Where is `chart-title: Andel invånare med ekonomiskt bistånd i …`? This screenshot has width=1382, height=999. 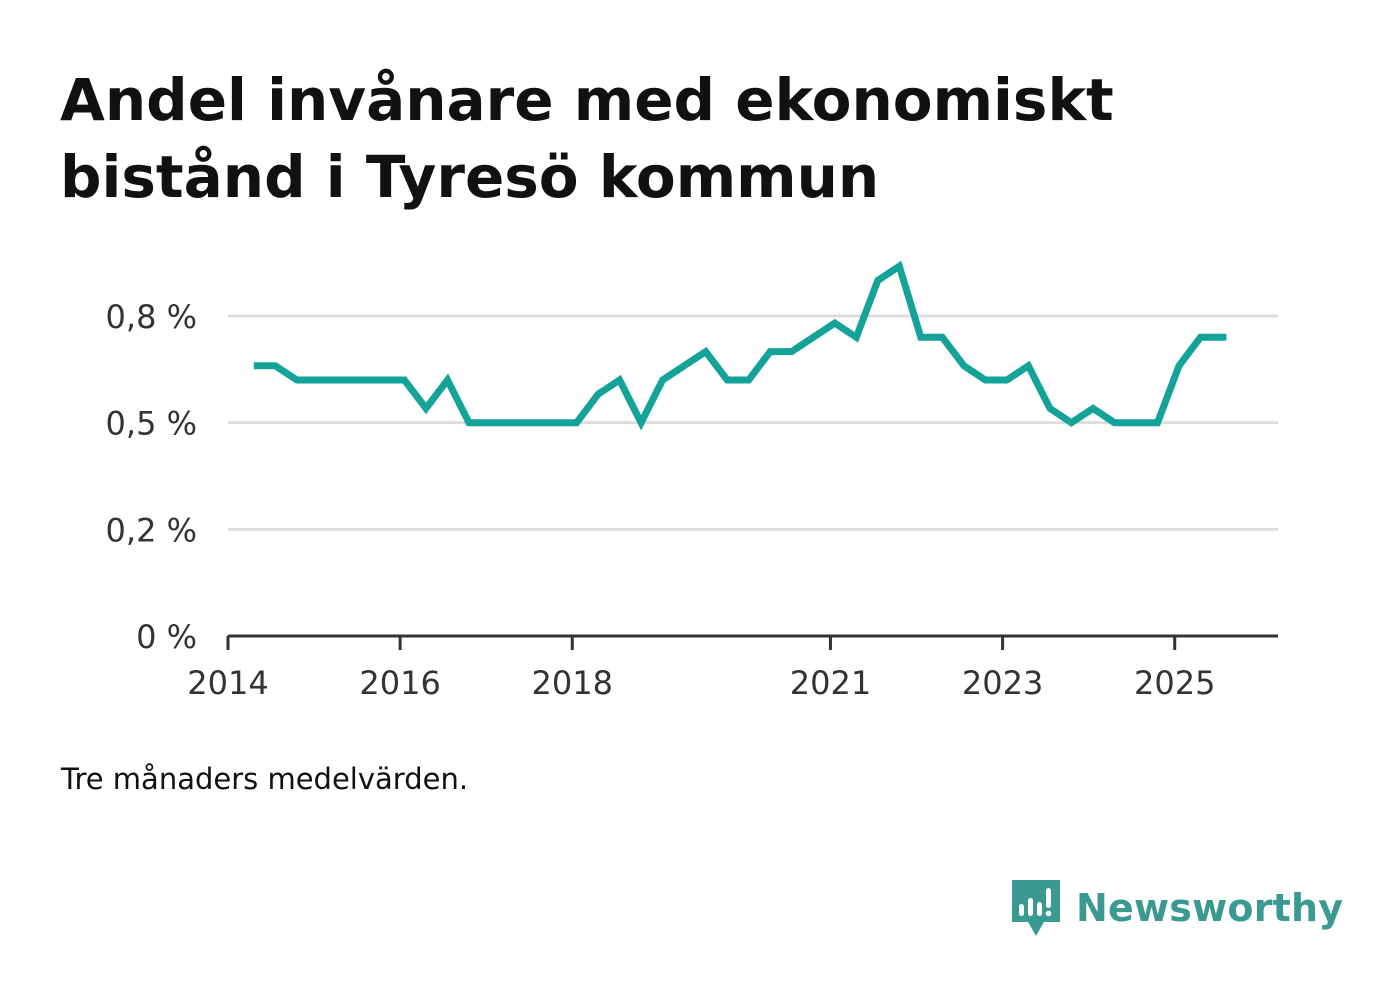 chart-title: Andel invånare med ekonomiskt bistånd i … is located at coordinates (587, 138).